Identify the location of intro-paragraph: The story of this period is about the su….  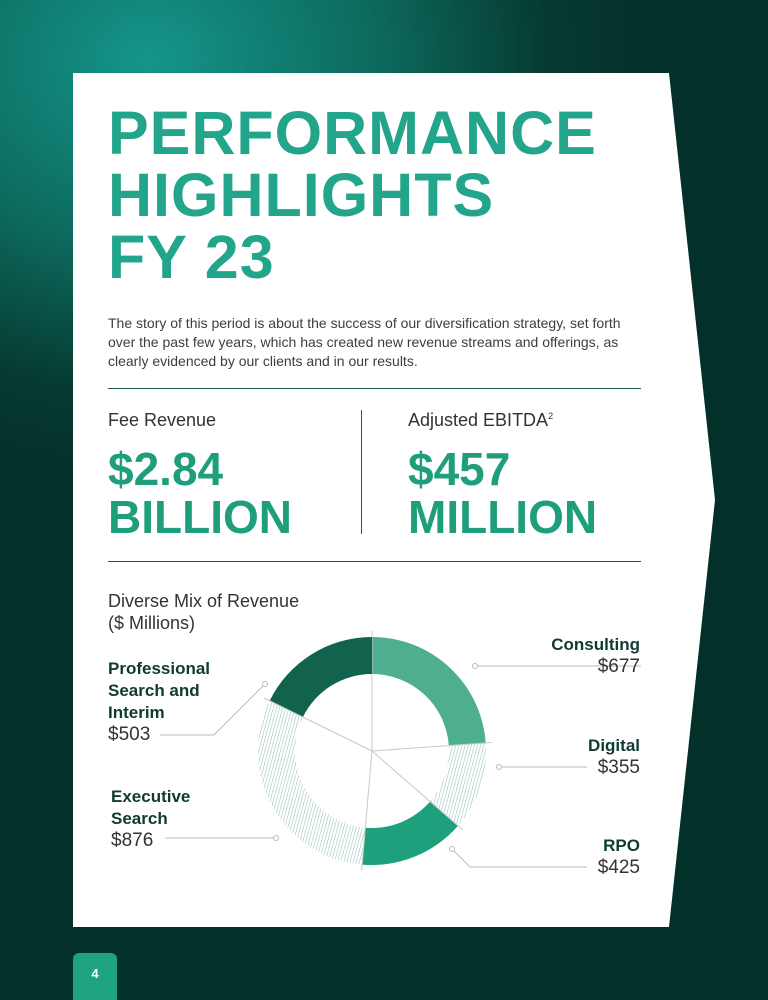
(364, 342).